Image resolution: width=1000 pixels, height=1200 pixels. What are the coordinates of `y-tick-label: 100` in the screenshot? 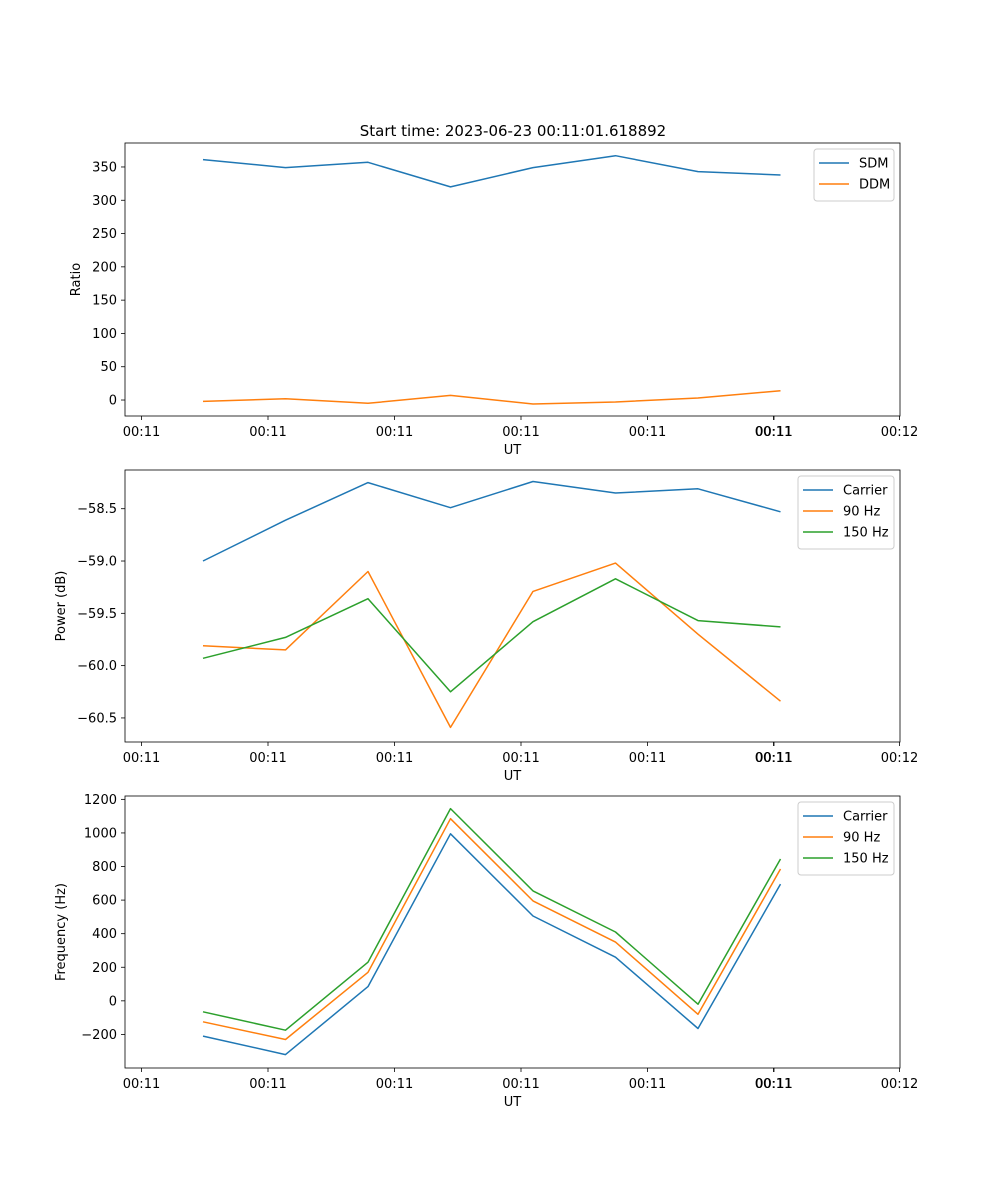 It's located at (104, 334).